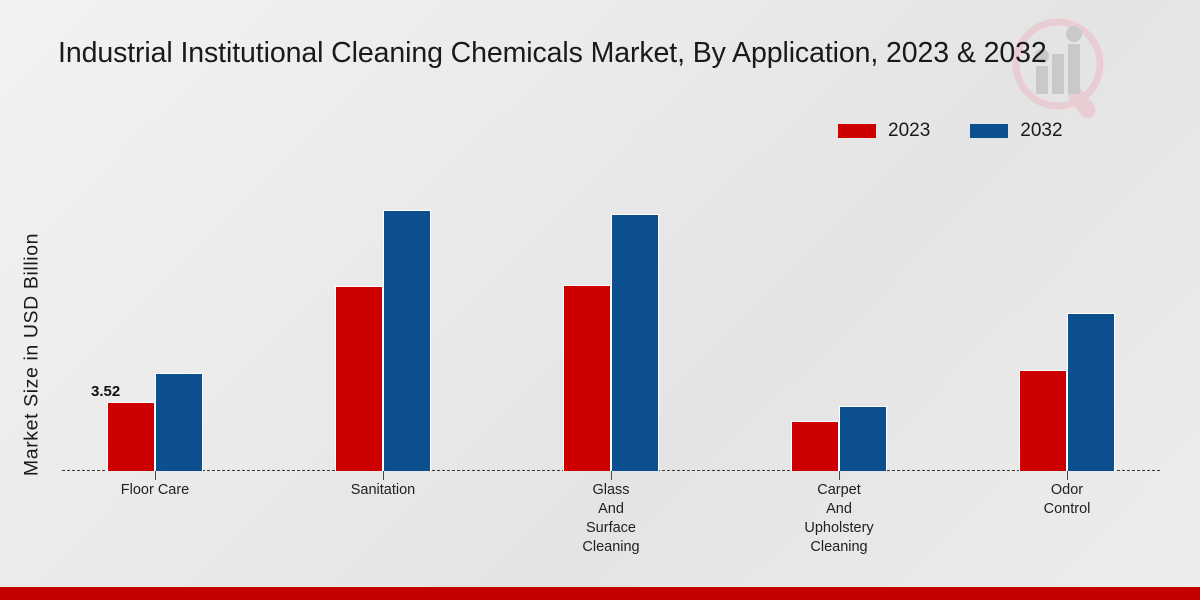  Describe the element at coordinates (600, 593) in the screenshot. I see `footer-accent-strip` at that location.